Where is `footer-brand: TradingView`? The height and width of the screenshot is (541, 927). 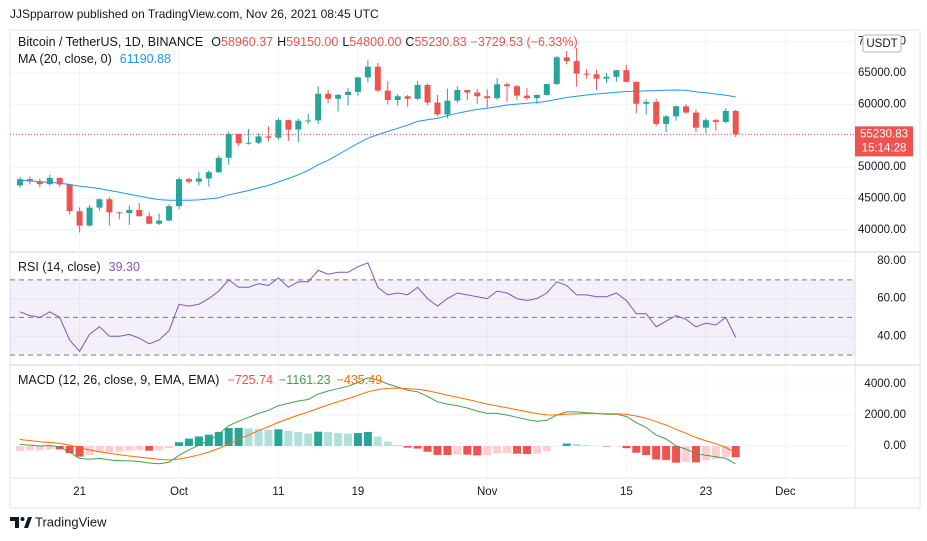
footer-brand: TradingView is located at coordinates (71, 521).